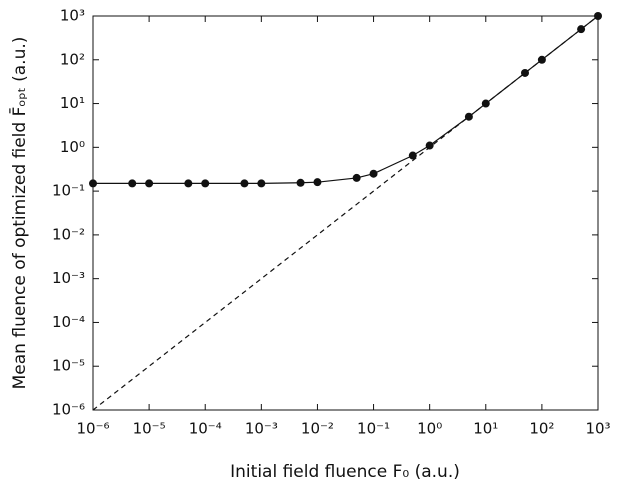  What do you see at coordinates (261, 429) in the screenshot?
I see `x-tick-label: 10⁻³` at bounding box center [261, 429].